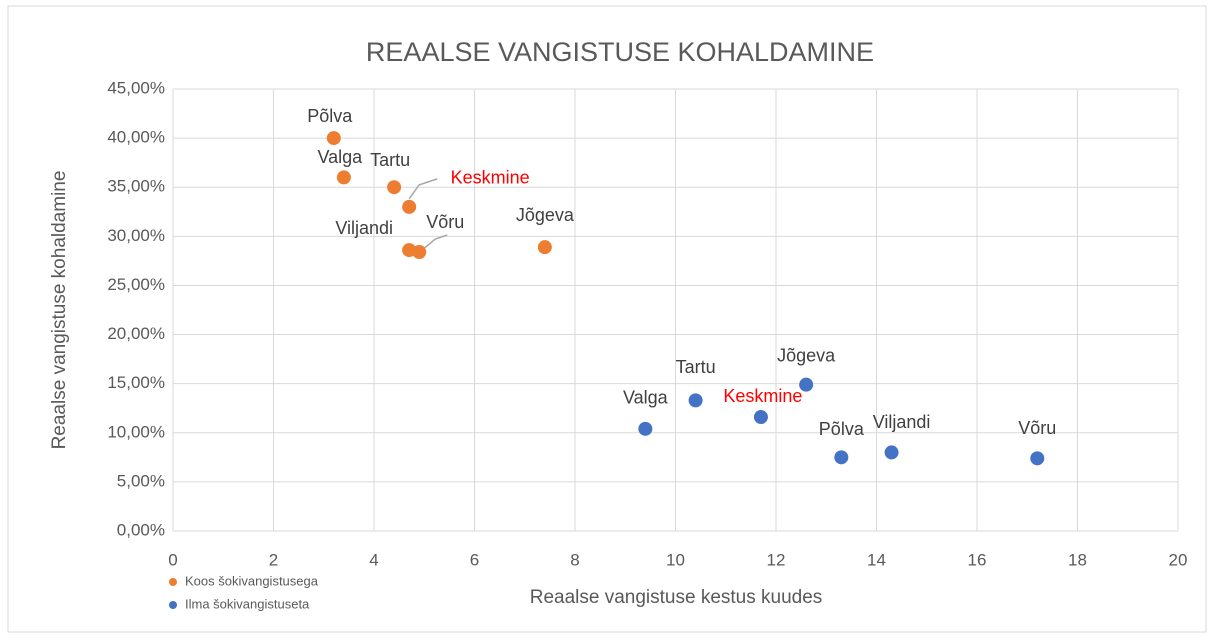 The width and height of the screenshot is (1216, 641). I want to click on x-tick-label: 8, so click(574, 559).